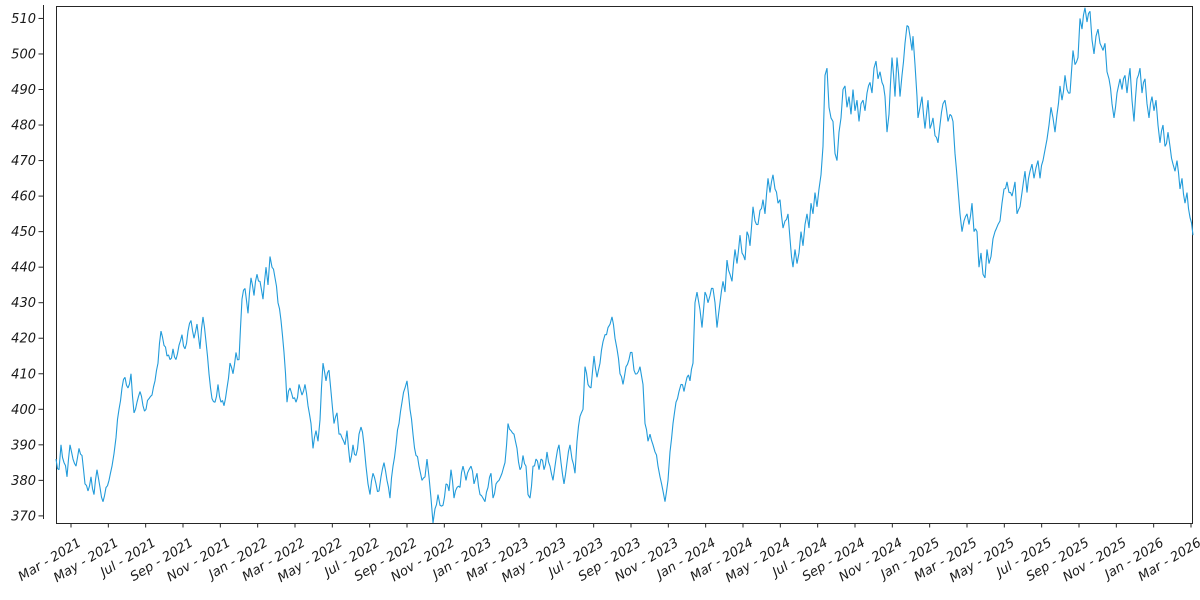 The height and width of the screenshot is (600, 1200). I want to click on y-tick-label: 400, so click(23, 410).